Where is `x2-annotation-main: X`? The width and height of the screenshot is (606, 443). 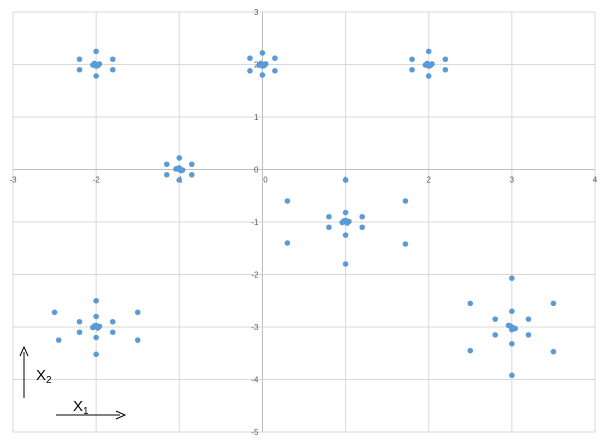
x2-annotation-main: X is located at coordinates (41, 375).